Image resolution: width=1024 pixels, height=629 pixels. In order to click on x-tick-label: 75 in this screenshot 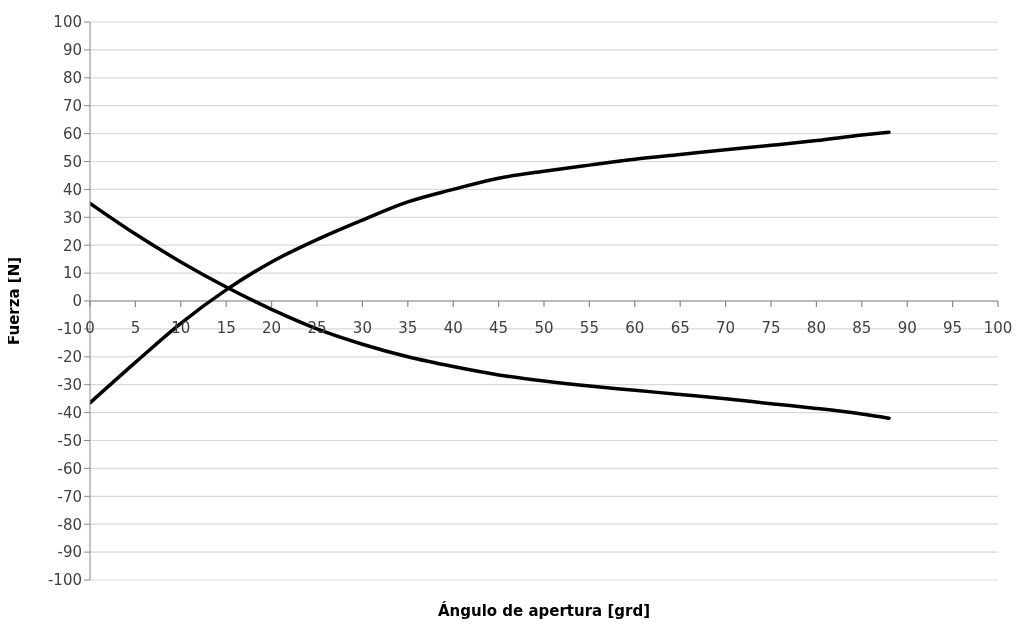, I will do `click(771, 328)`.